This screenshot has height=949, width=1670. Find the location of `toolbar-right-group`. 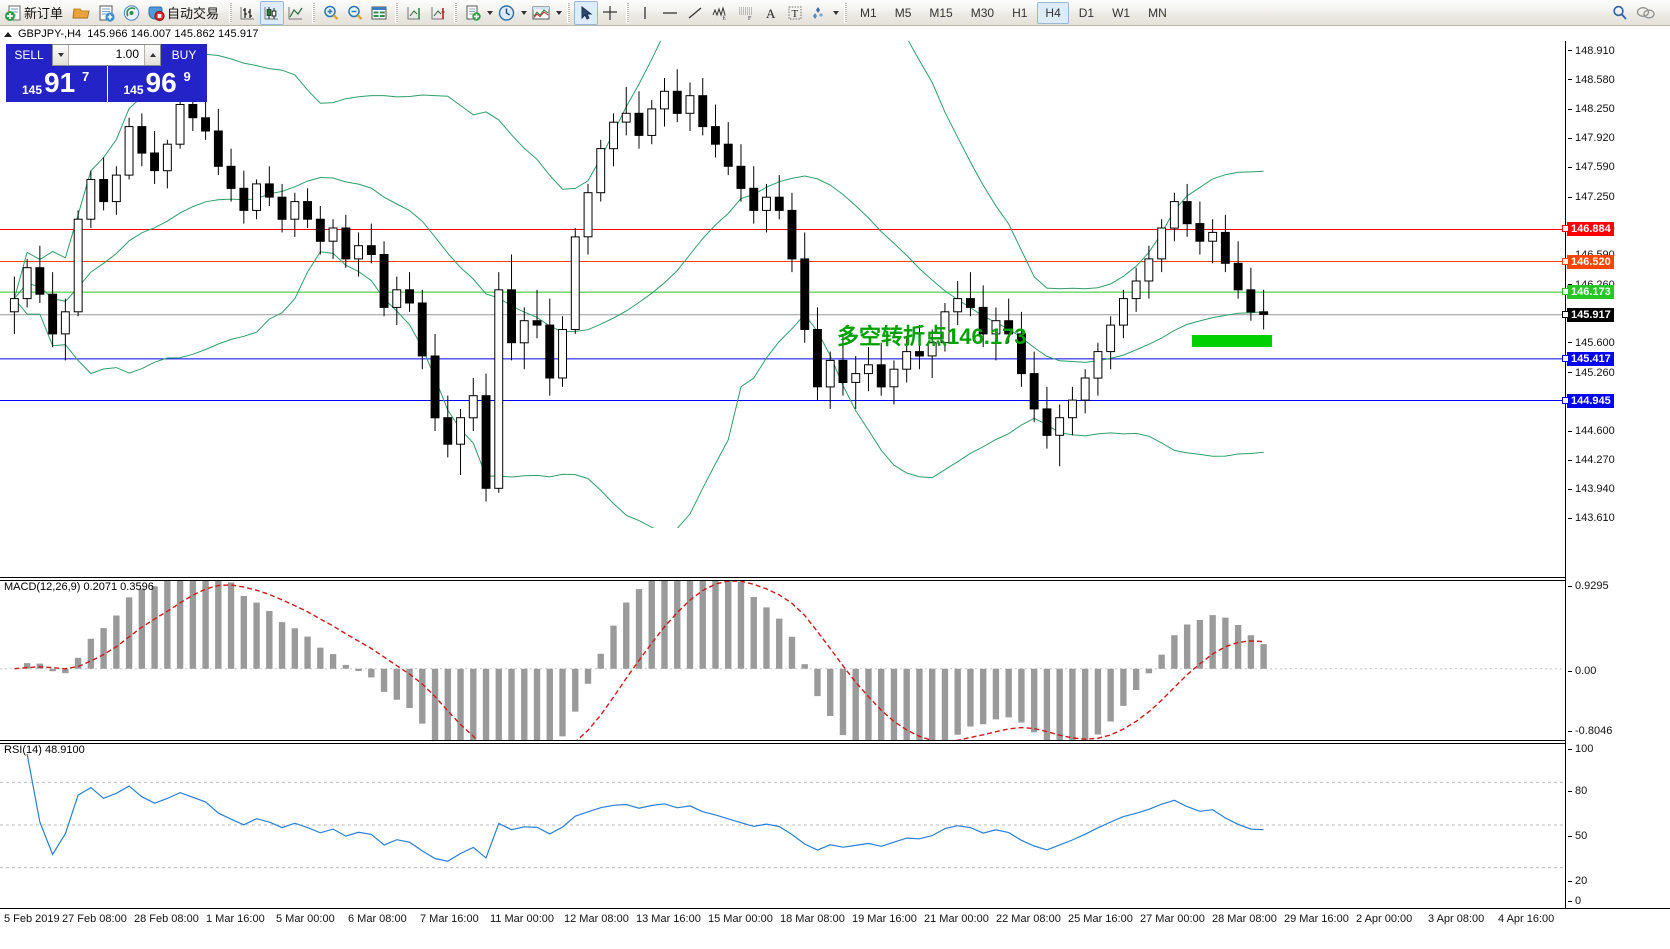

toolbar-right-group is located at coordinates (1639, 13).